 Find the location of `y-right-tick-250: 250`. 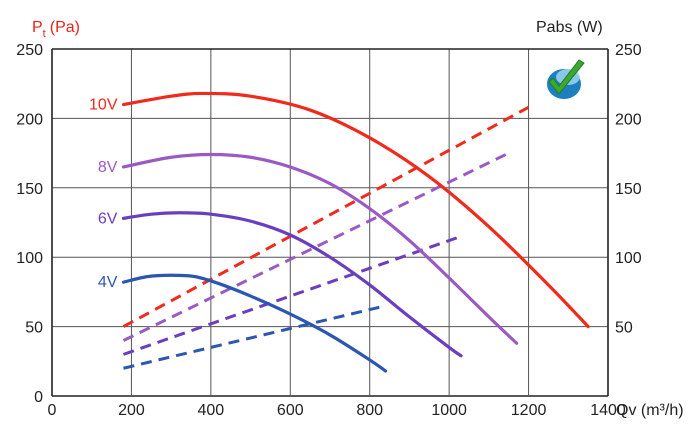

y-right-tick-250: 250 is located at coordinates (628, 50).